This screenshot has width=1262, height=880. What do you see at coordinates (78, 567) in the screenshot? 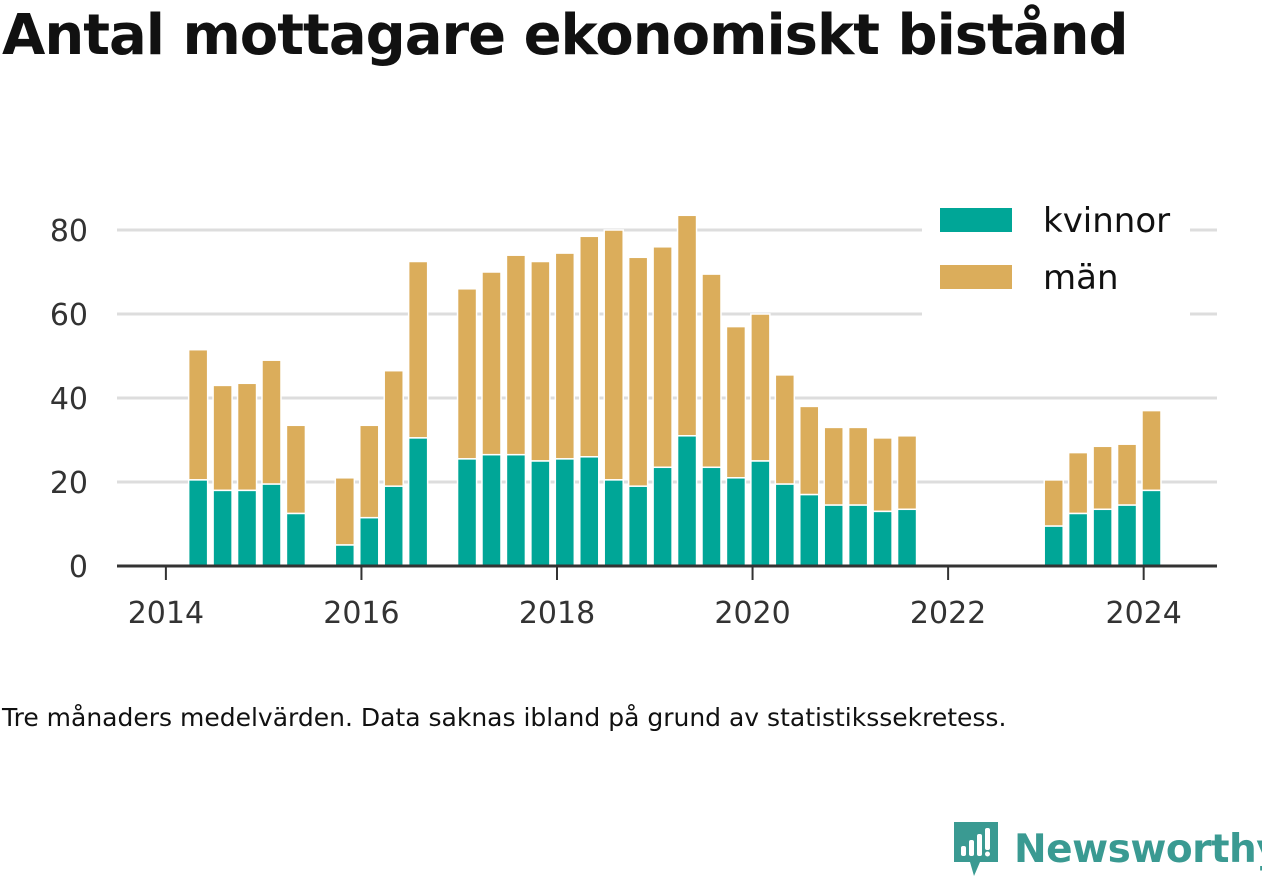
I see `y-tick-label-0: 0` at bounding box center [78, 567].